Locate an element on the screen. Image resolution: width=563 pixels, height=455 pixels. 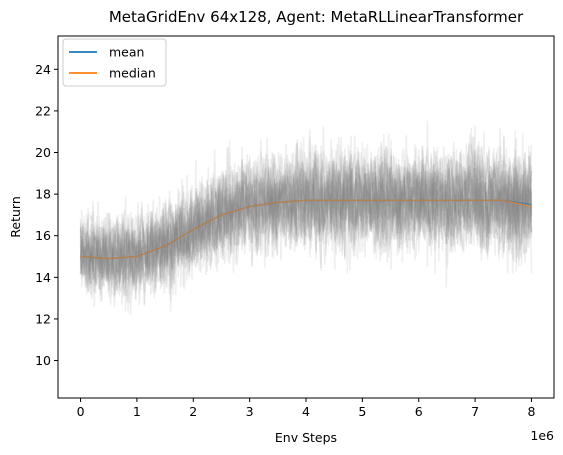
legend: mean median is located at coordinates (114, 62).